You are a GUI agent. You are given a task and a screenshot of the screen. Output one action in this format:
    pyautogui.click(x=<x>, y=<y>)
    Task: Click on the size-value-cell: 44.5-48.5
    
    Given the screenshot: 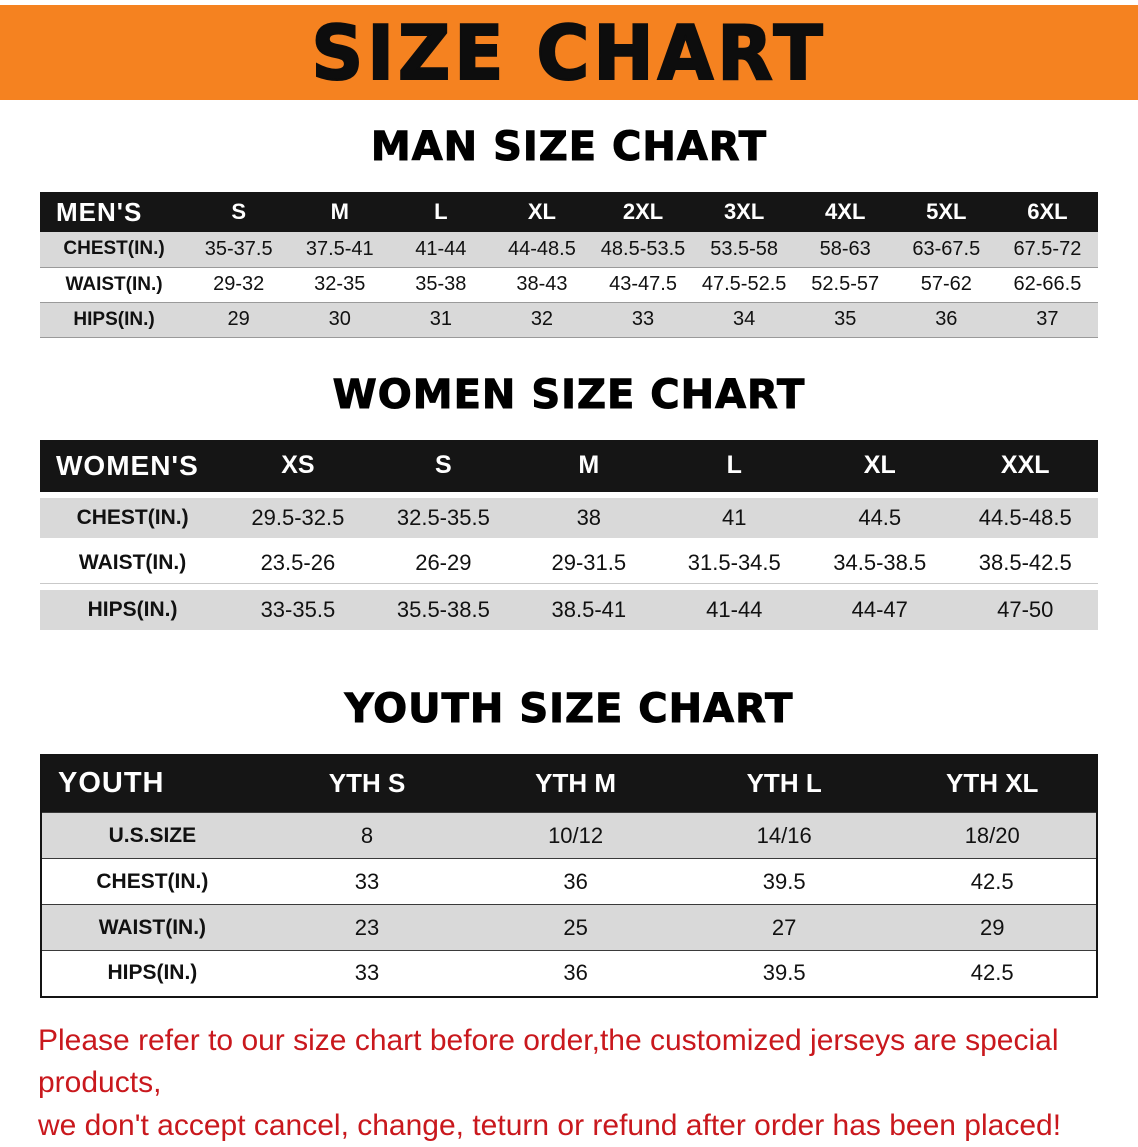 What is the action you would take?
    pyautogui.click(x=1025, y=518)
    